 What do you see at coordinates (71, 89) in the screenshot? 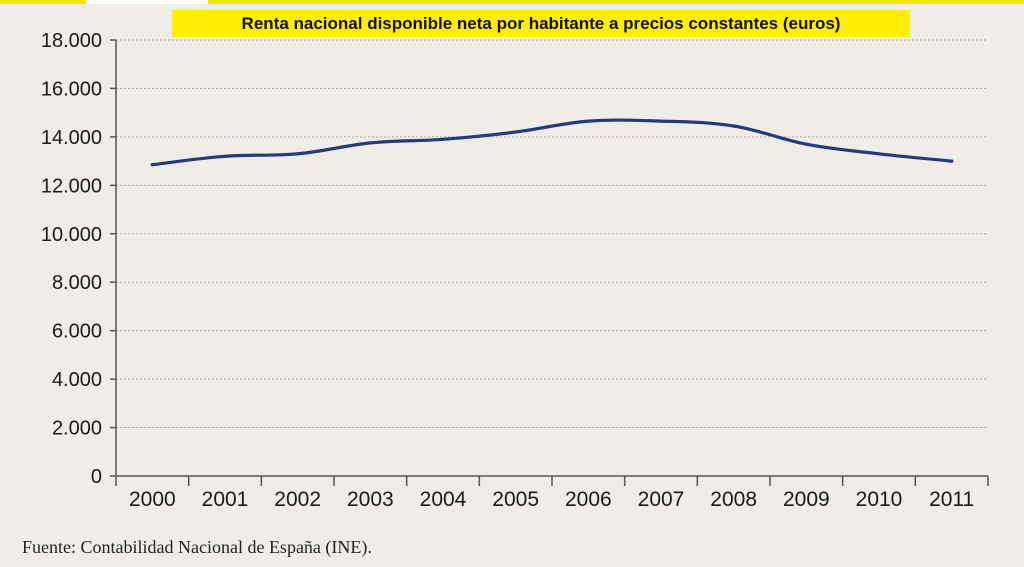
I see `y-tick-label: 16.000` at bounding box center [71, 89].